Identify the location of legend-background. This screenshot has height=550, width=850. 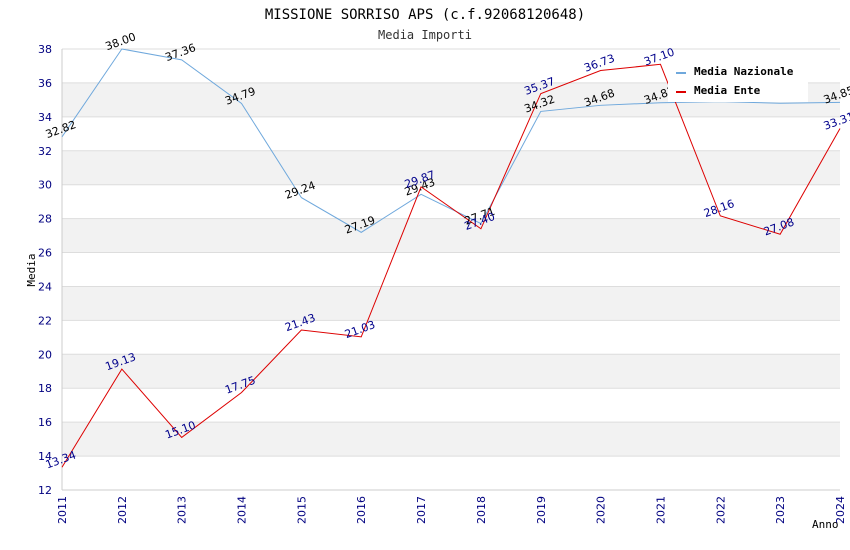
(738, 81).